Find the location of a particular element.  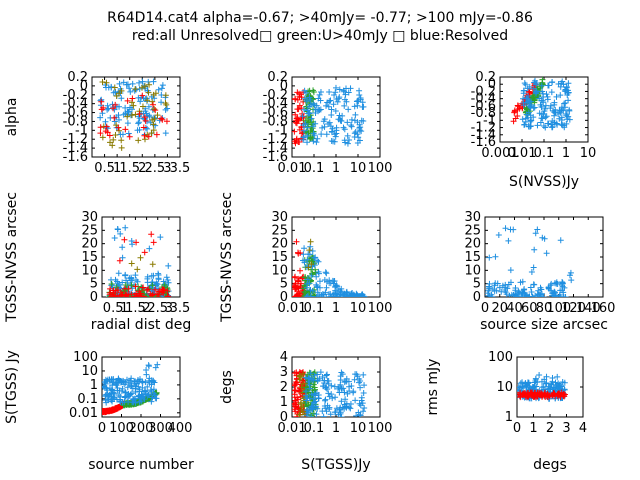

x-tick-label: 1 is located at coordinates (124, 308).